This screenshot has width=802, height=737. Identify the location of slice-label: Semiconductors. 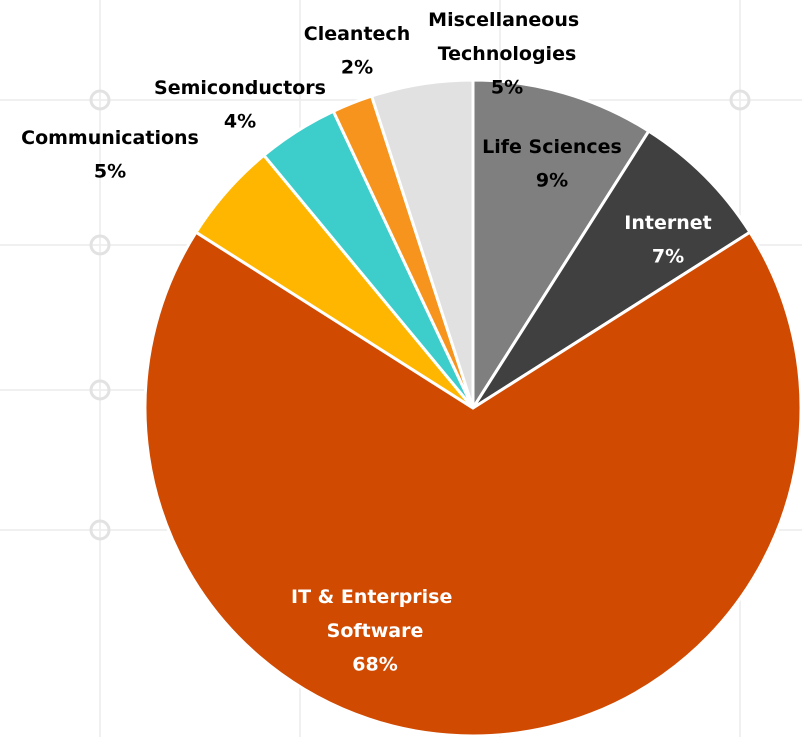
(240, 88).